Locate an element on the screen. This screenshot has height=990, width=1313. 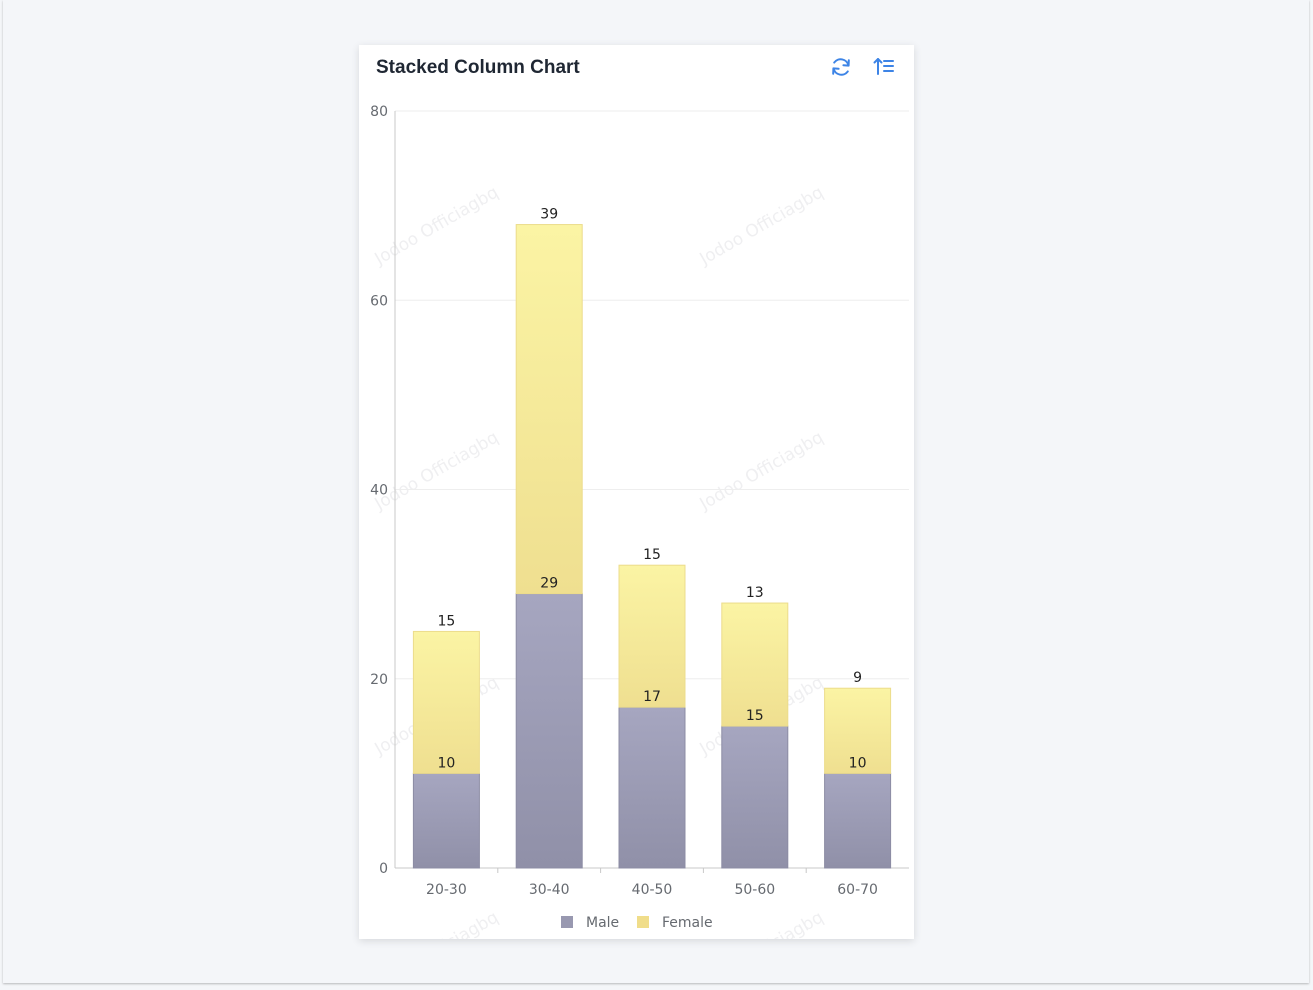
y-tick-label: 0 is located at coordinates (383, 869).